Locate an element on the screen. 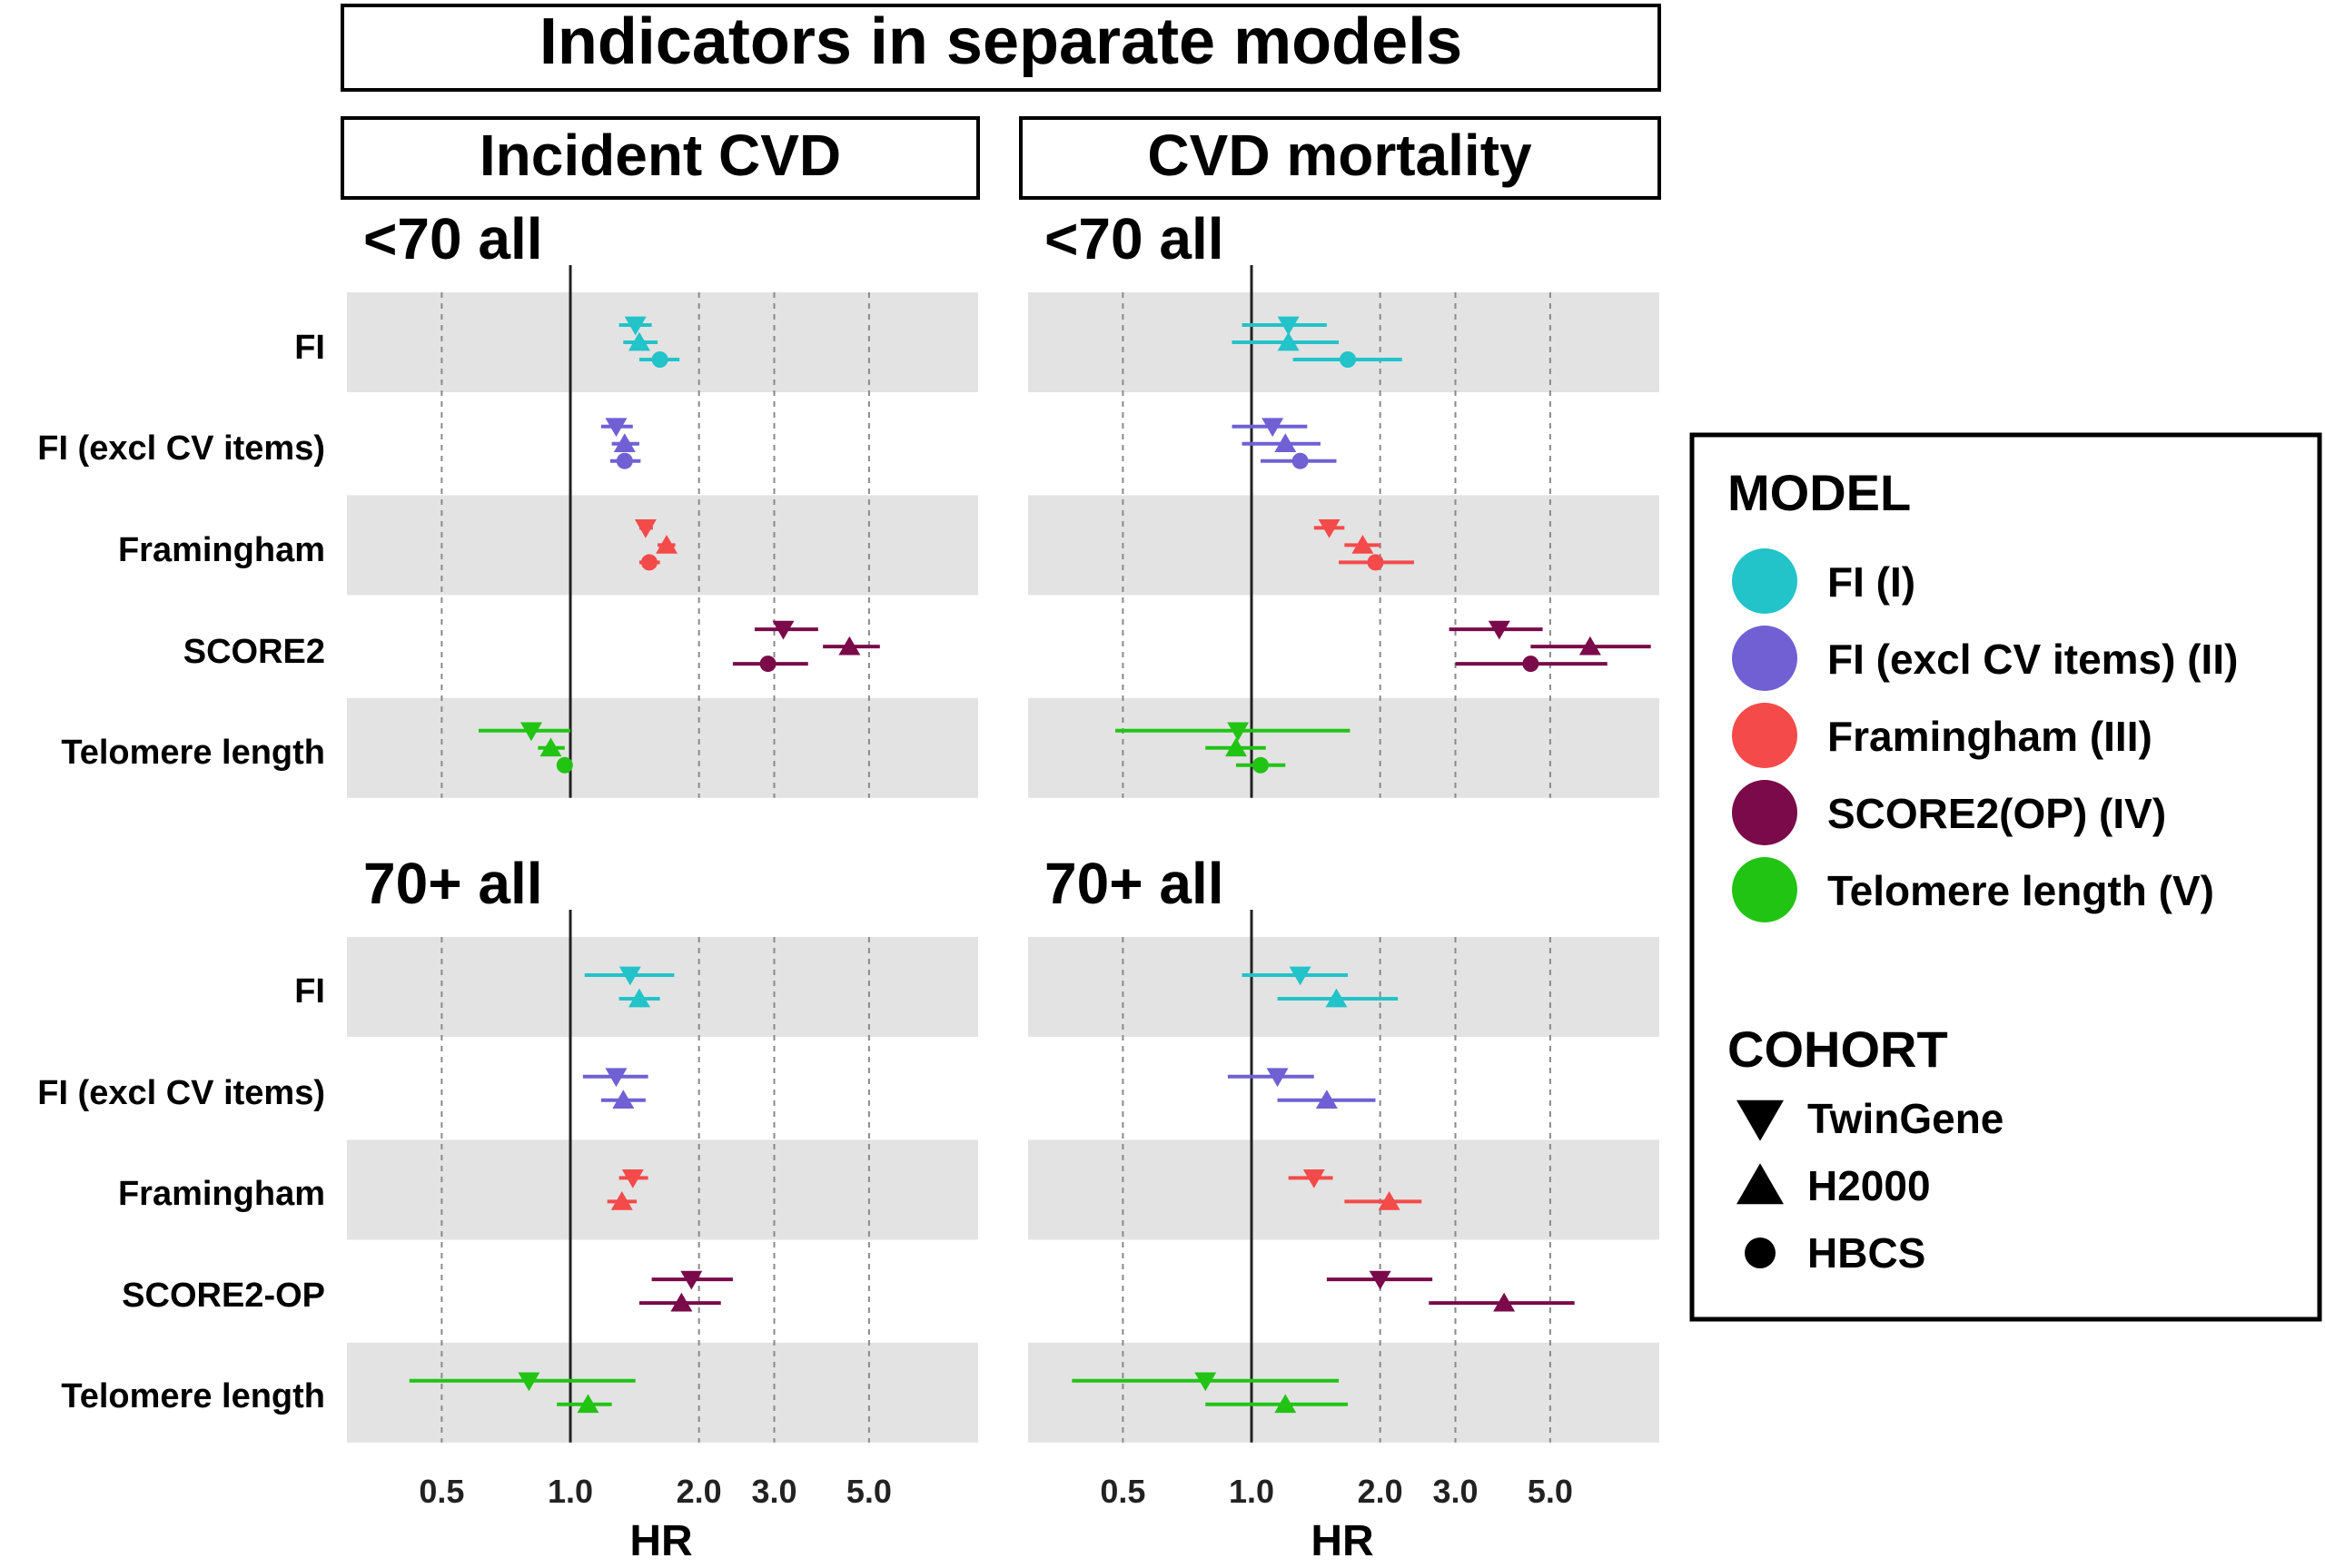  legend-shape-hbcs is located at coordinates (1760, 1253).